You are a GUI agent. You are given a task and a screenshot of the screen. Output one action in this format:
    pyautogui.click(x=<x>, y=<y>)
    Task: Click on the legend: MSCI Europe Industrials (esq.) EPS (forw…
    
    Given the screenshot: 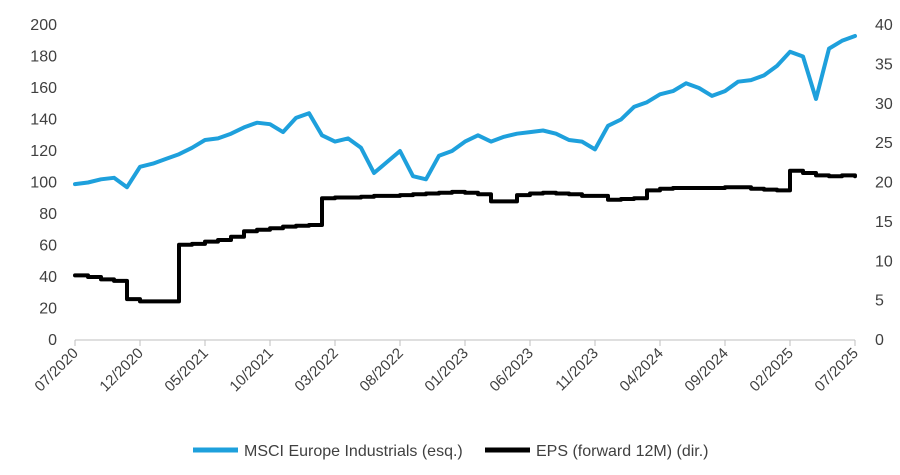 What is the action you would take?
    pyautogui.click(x=450, y=451)
    